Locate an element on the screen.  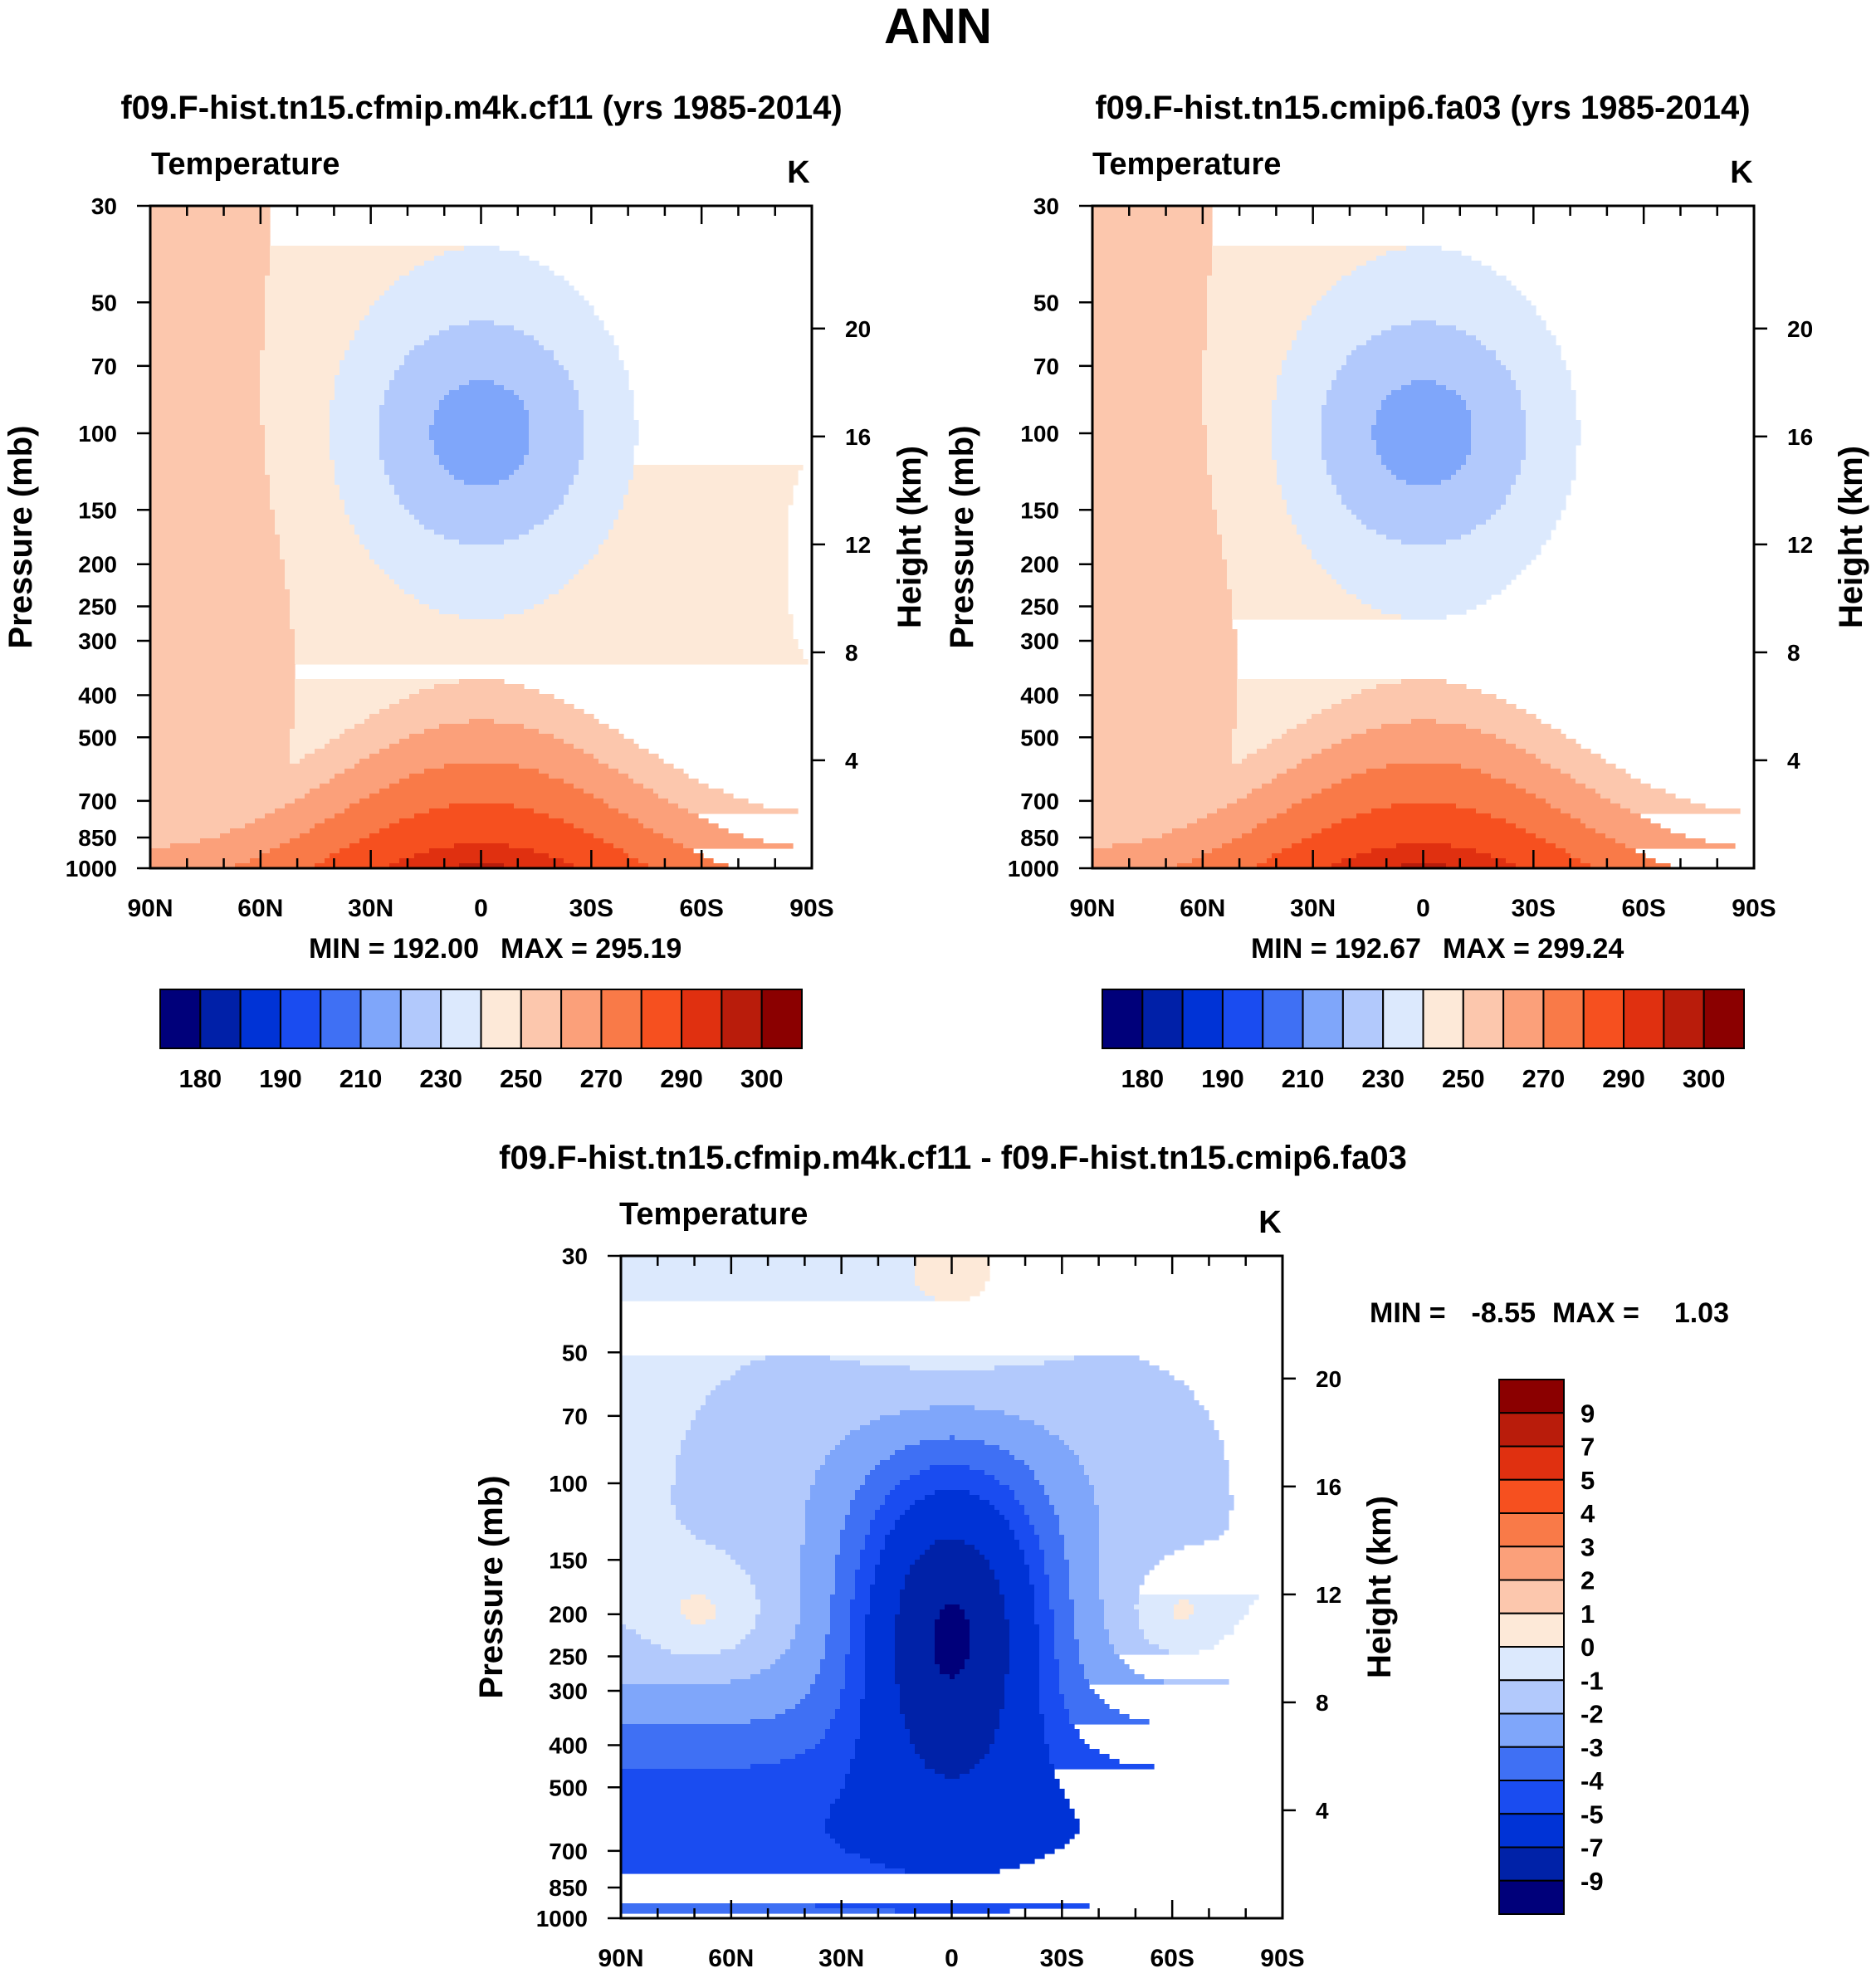
panel-b-y2-tick-label: 20 is located at coordinates (1800, 329).